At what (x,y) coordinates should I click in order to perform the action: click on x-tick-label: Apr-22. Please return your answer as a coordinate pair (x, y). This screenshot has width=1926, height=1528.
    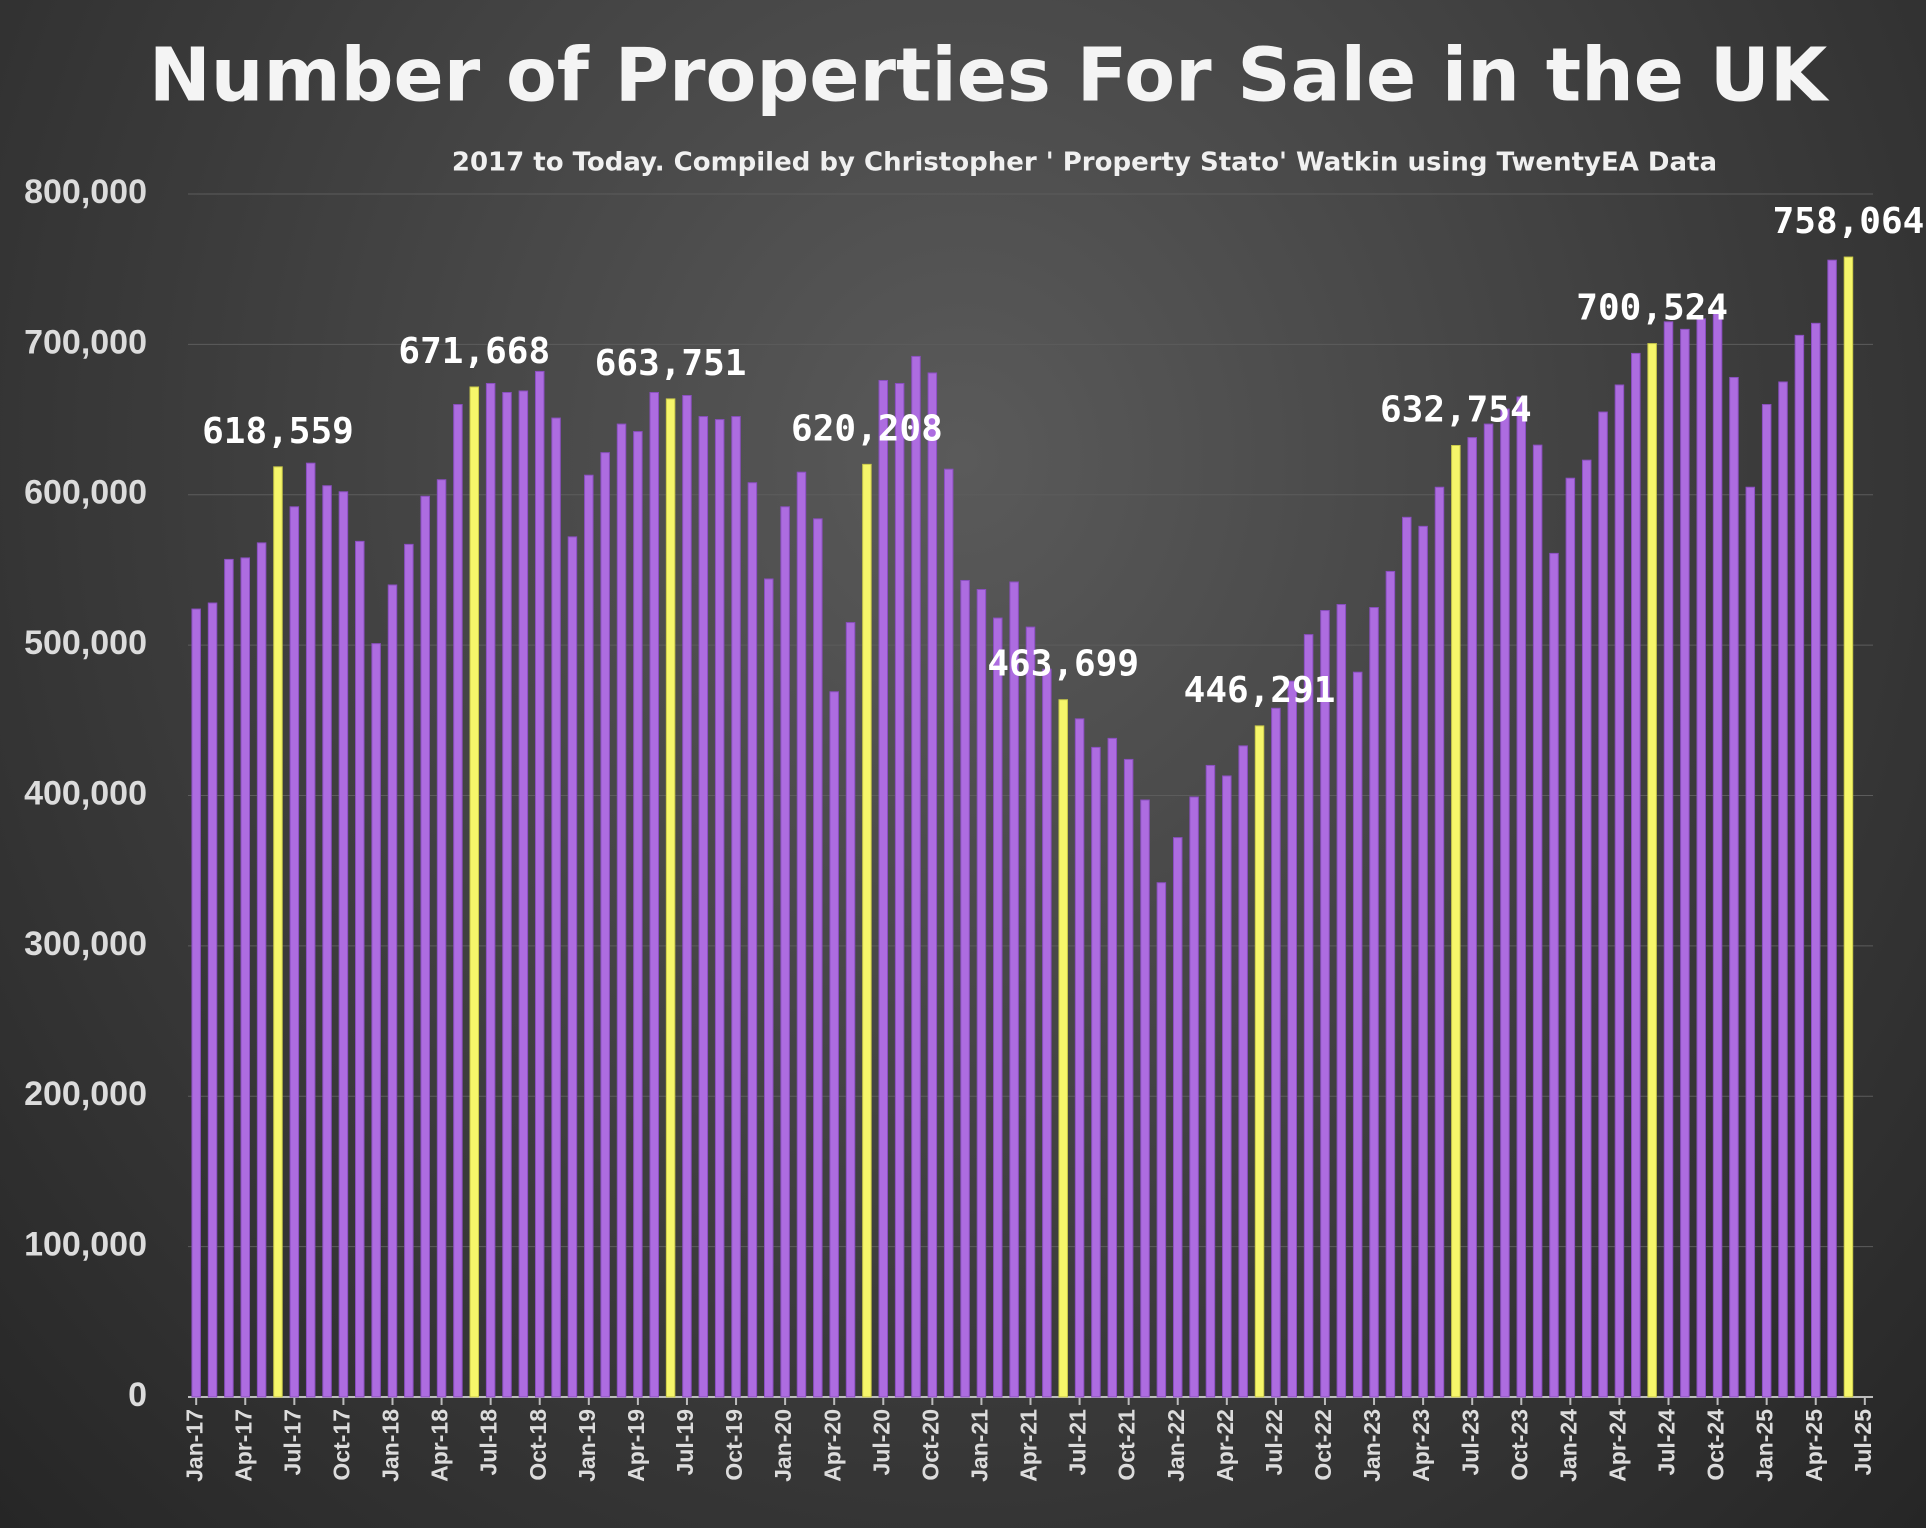
    Looking at the image, I should click on (1225, 1445).